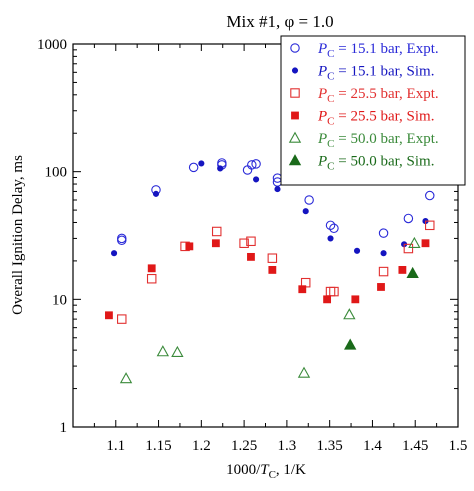  Describe the element at coordinates (64, 428) in the screenshot. I see `y-tick-label: 1` at that location.